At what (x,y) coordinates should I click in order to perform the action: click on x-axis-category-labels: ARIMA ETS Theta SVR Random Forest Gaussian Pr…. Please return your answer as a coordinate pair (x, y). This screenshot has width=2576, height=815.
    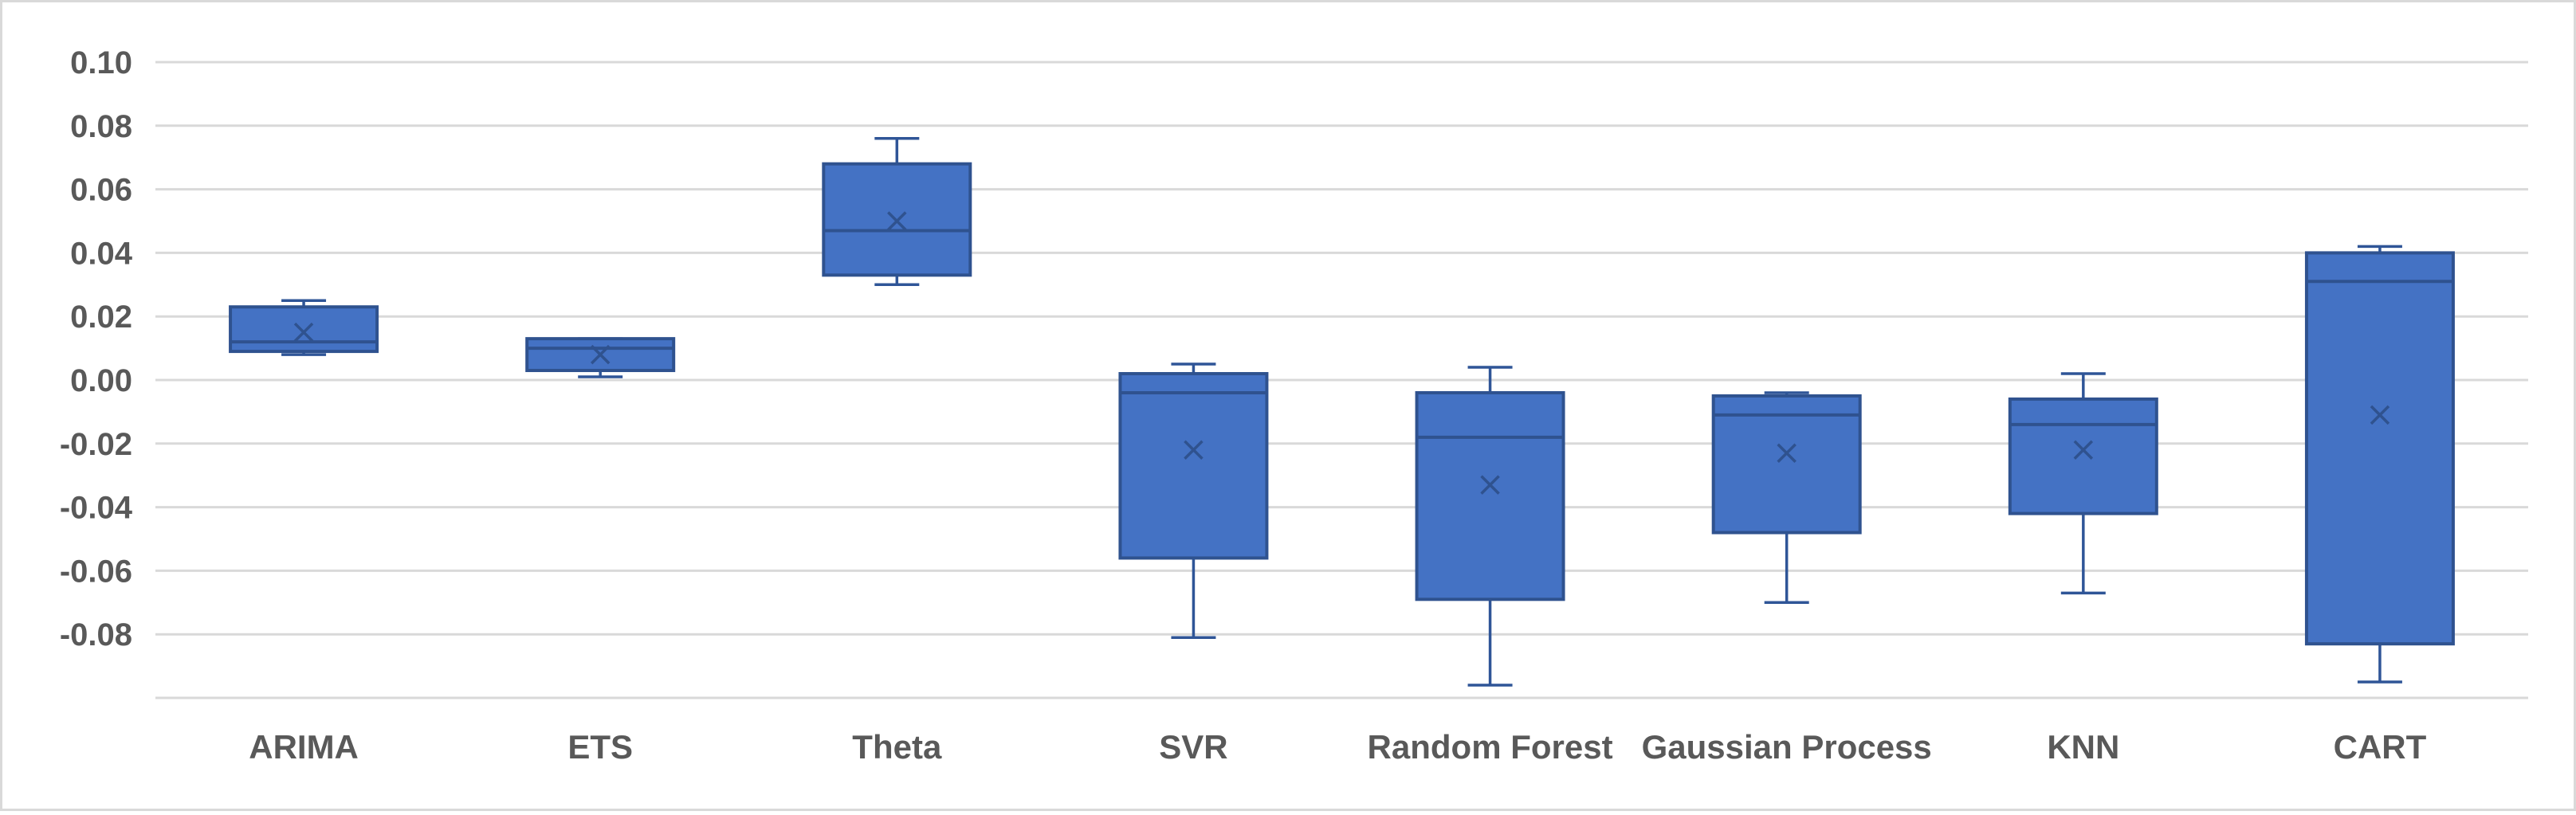
    Looking at the image, I should click on (1337, 747).